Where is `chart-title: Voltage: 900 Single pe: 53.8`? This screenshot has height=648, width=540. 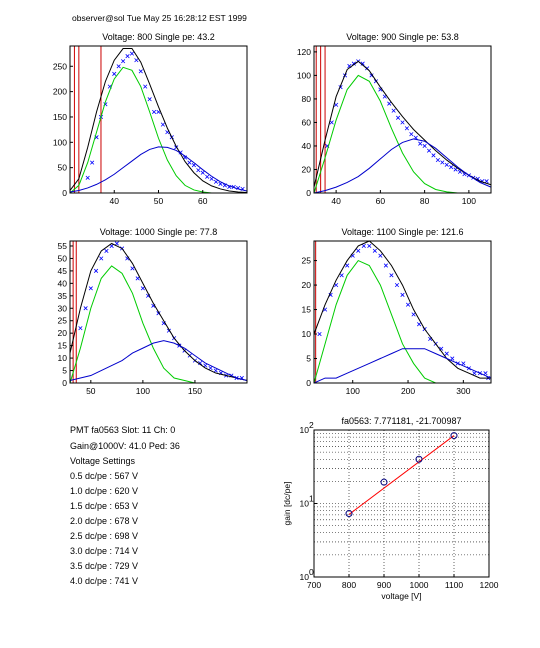
chart-title: Voltage: 900 Single pe: 53.8 is located at coordinates (402, 37).